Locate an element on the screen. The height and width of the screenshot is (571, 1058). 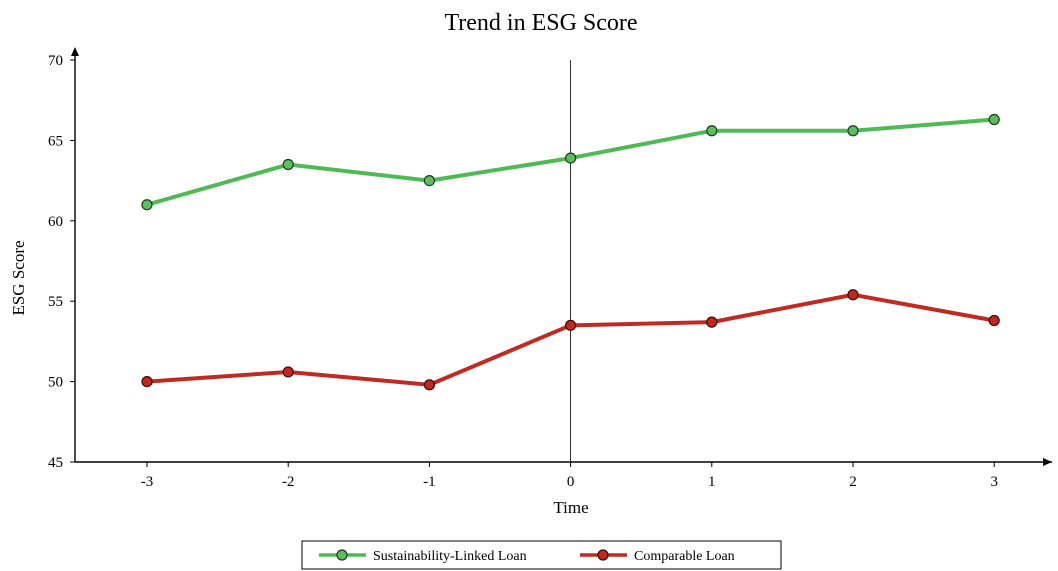
y-tick-label: 50 is located at coordinates (55, 383).